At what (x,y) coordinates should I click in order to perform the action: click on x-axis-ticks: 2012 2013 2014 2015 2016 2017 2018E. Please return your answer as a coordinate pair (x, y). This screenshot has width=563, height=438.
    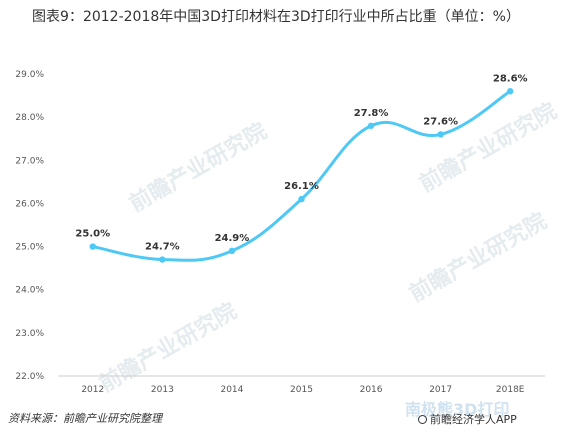
    Looking at the image, I should click on (302, 390).